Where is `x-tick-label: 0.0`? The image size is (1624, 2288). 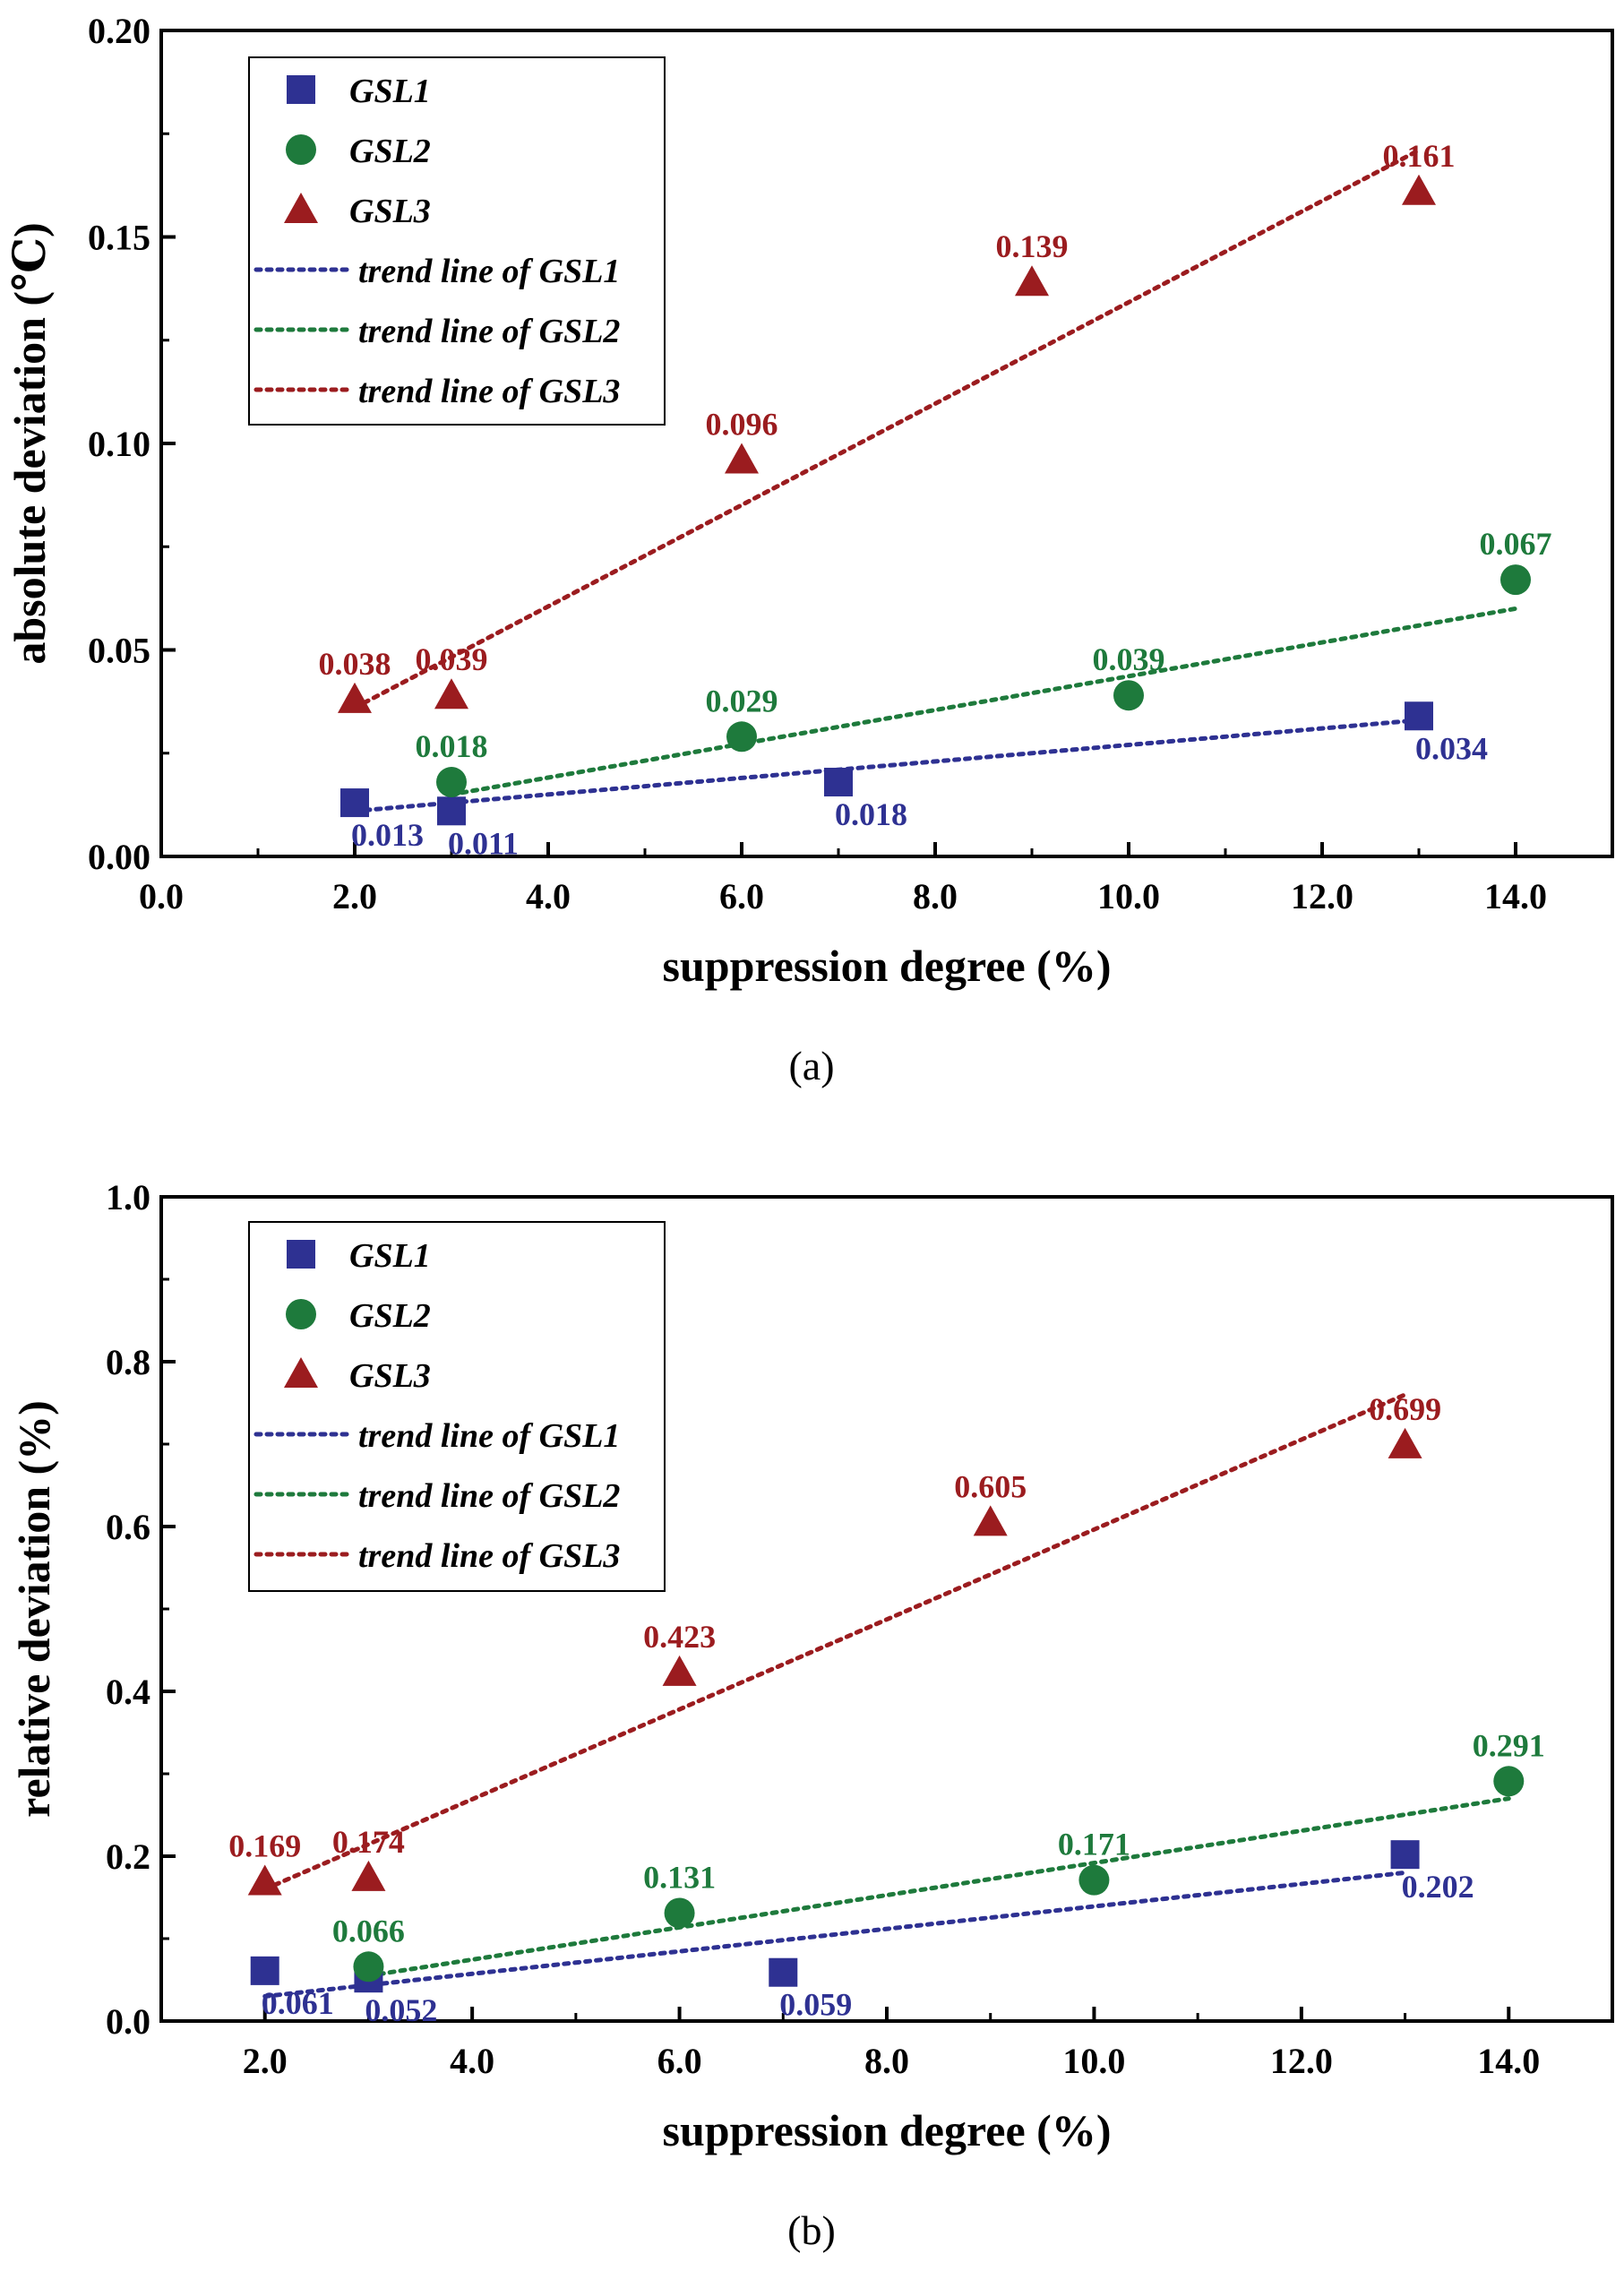
x-tick-label: 0.0 is located at coordinates (161, 896).